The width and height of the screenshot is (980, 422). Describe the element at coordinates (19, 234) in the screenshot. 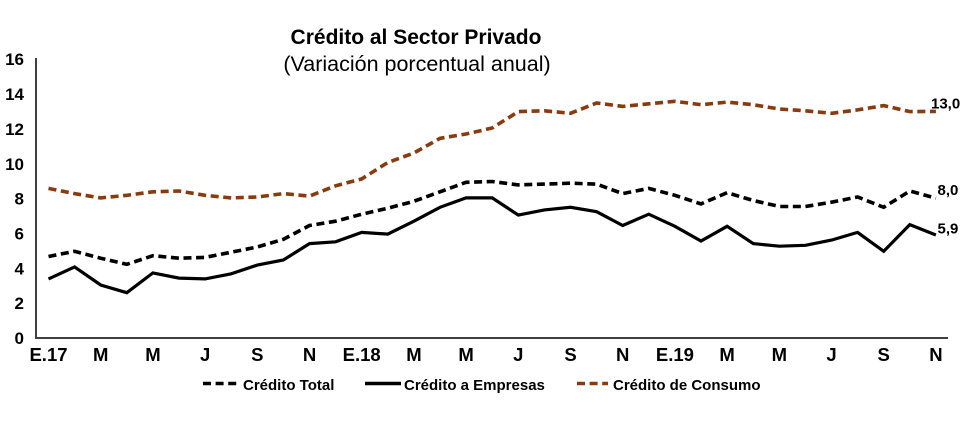

I see `svg-text: 6` at that location.